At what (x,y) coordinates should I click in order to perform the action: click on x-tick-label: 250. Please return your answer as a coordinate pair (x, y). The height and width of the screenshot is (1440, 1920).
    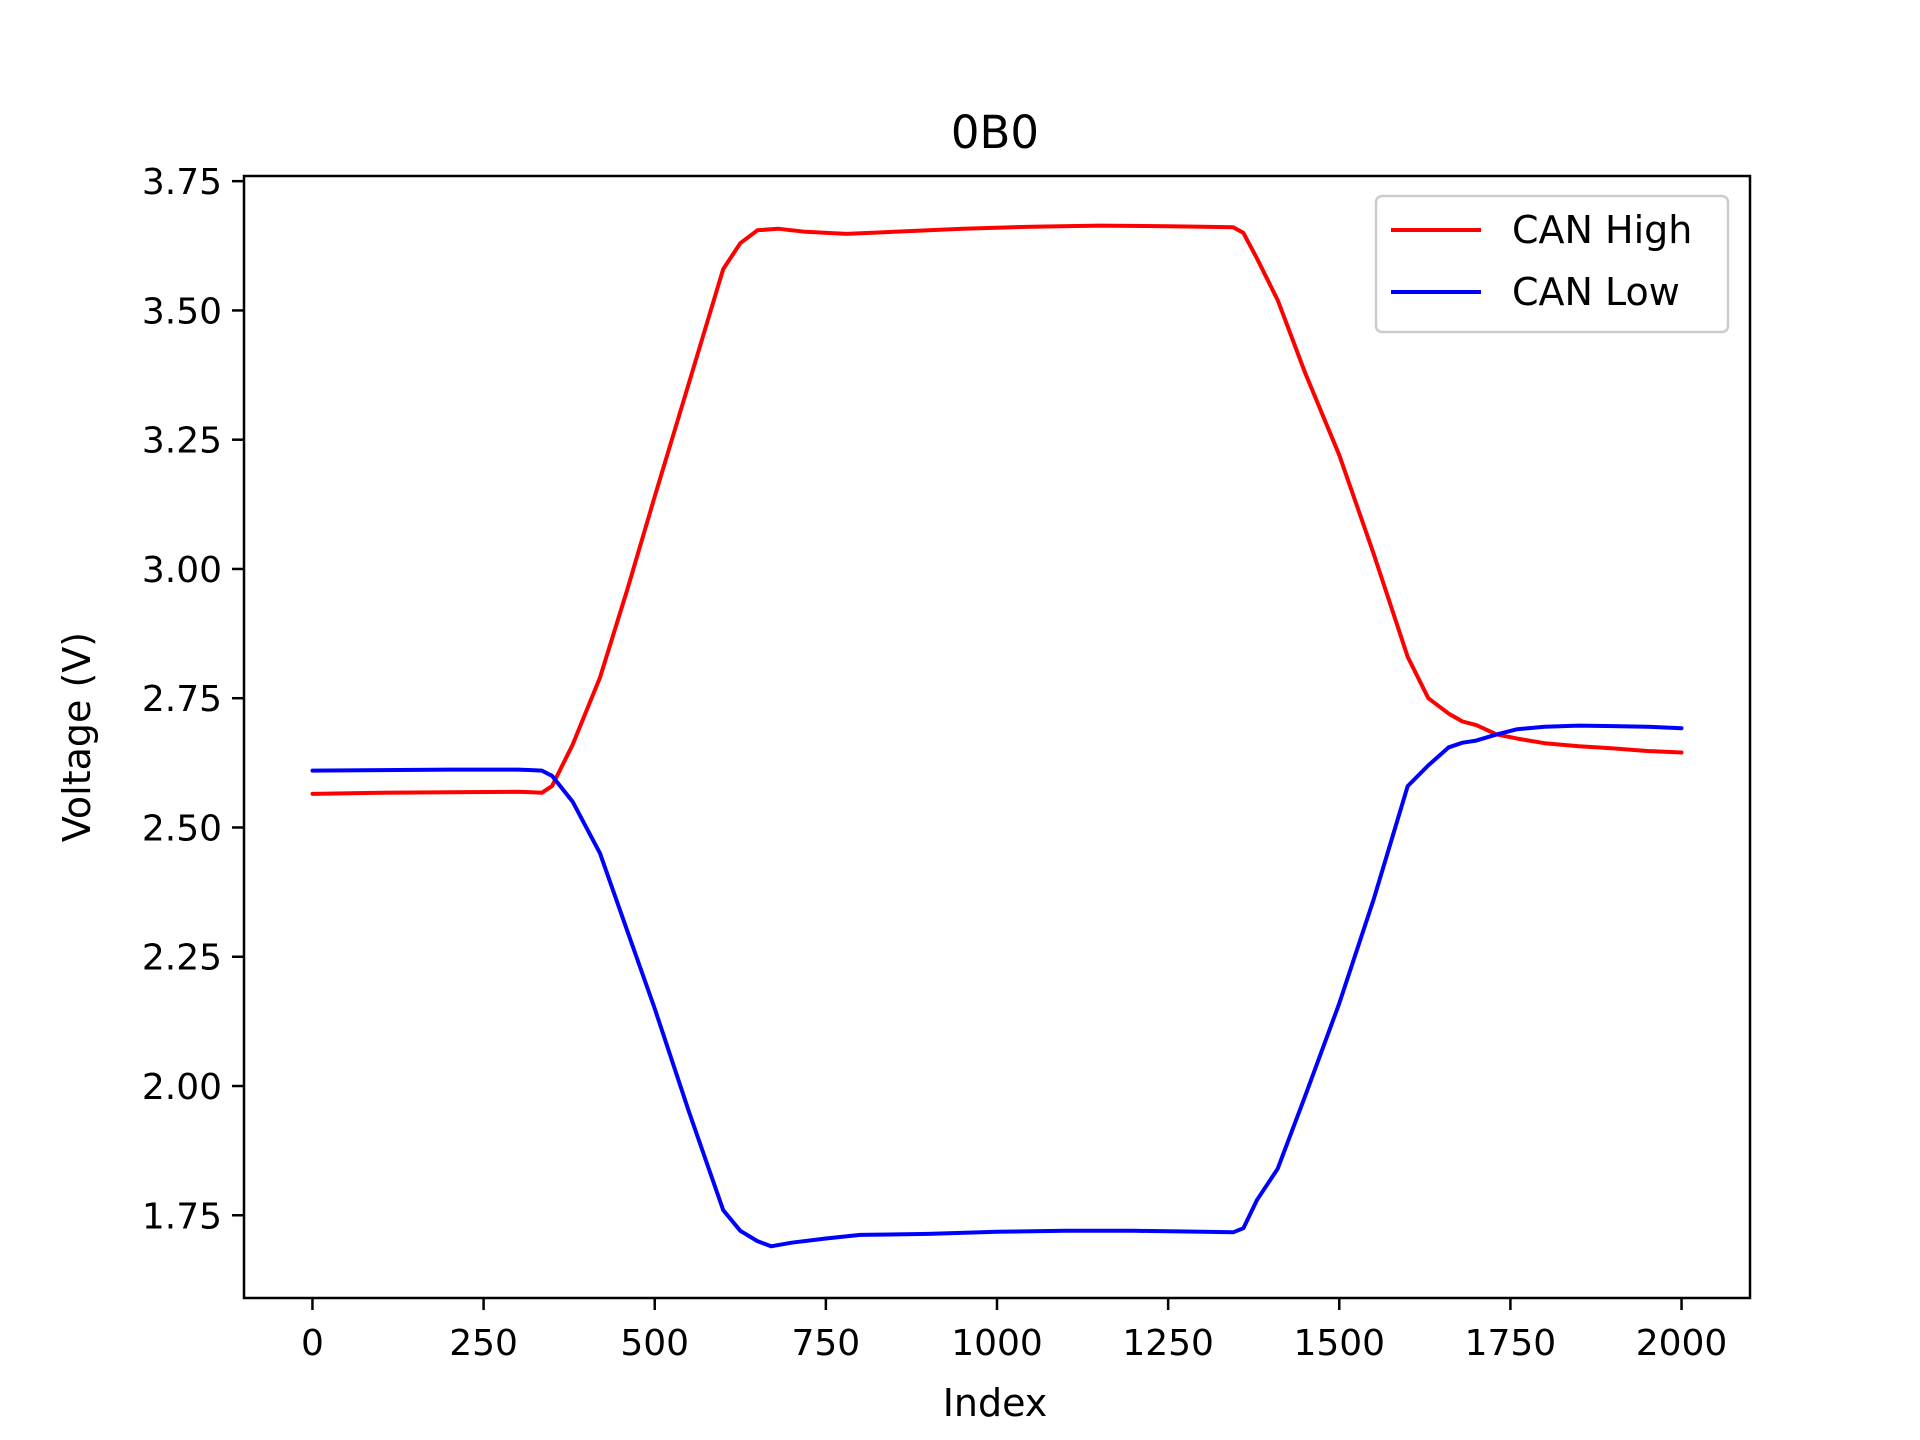
    Looking at the image, I should click on (483, 1343).